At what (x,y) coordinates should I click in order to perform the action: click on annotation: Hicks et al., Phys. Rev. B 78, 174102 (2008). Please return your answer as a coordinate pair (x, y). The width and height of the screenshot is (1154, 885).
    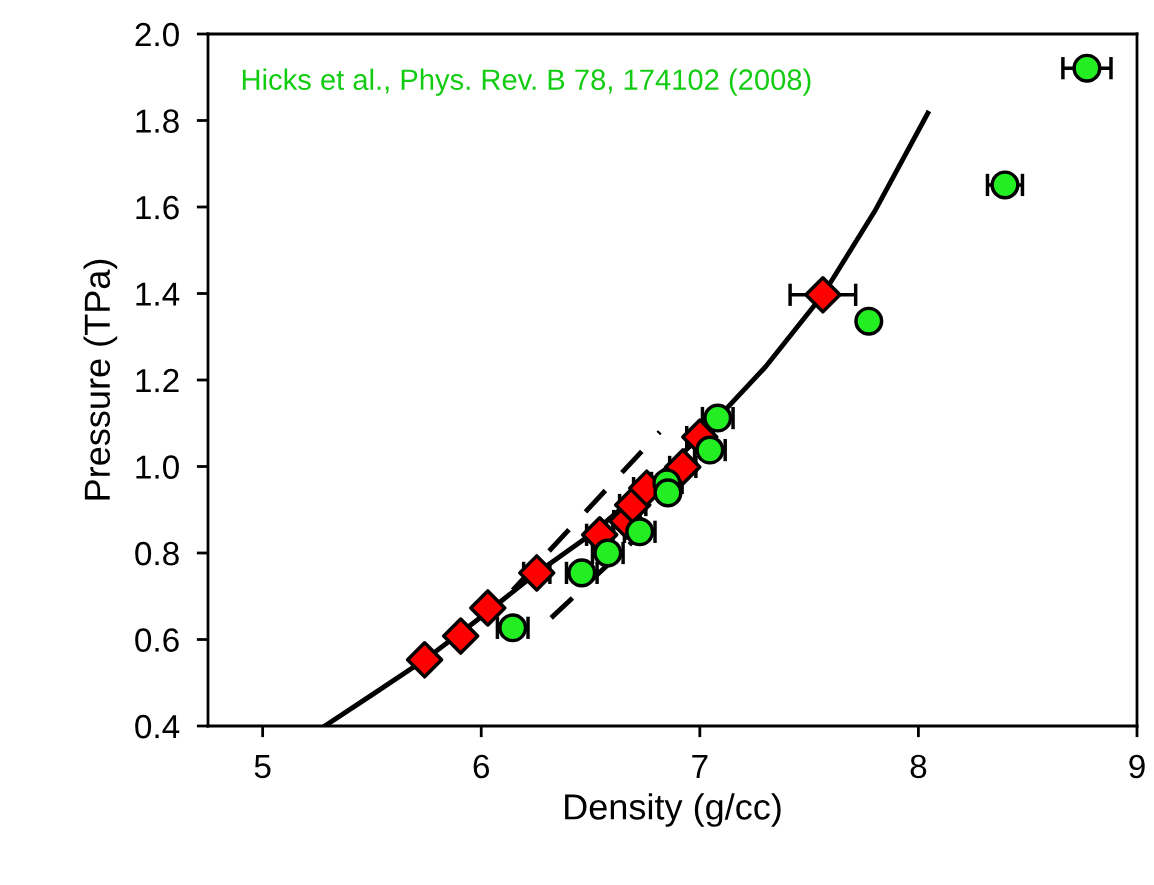
    Looking at the image, I should click on (526, 82).